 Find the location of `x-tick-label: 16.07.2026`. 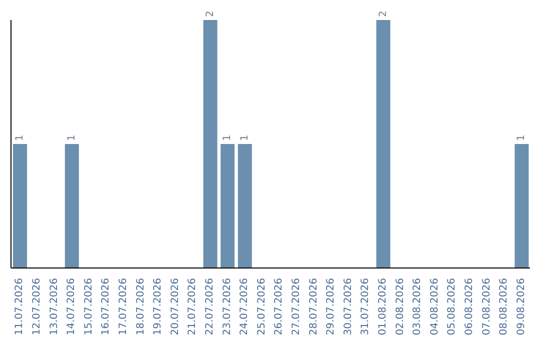

x-tick-label: 16.07.2026 is located at coordinates (106, 307).